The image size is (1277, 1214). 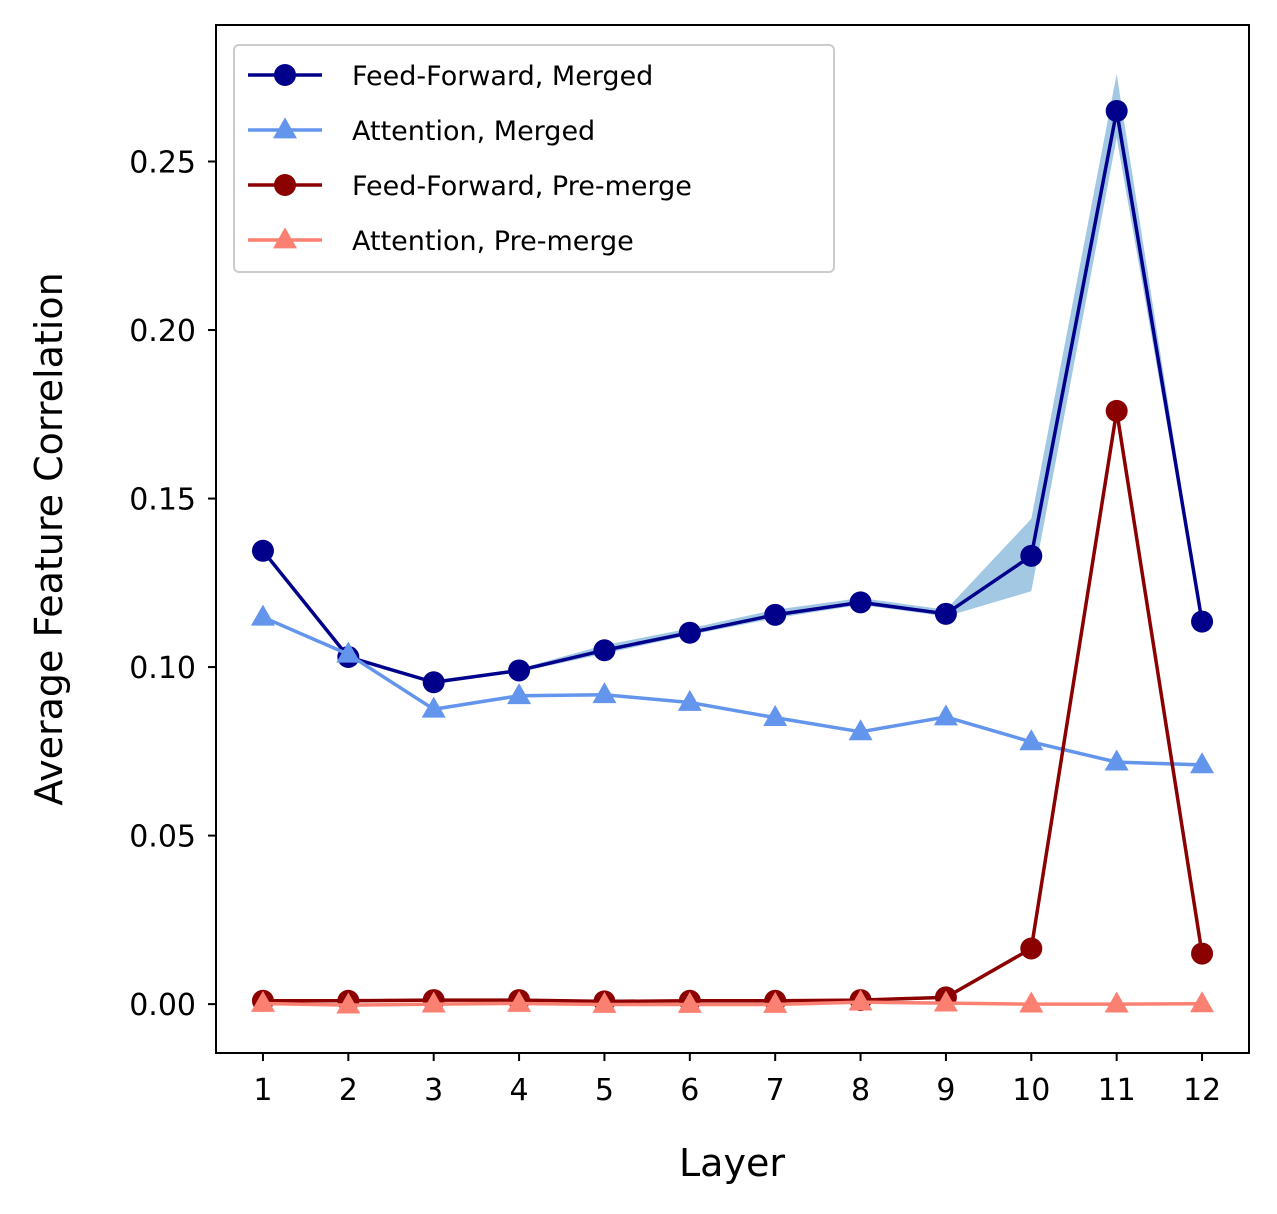 I want to click on x-tick-label: 8, so click(x=860, y=1090).